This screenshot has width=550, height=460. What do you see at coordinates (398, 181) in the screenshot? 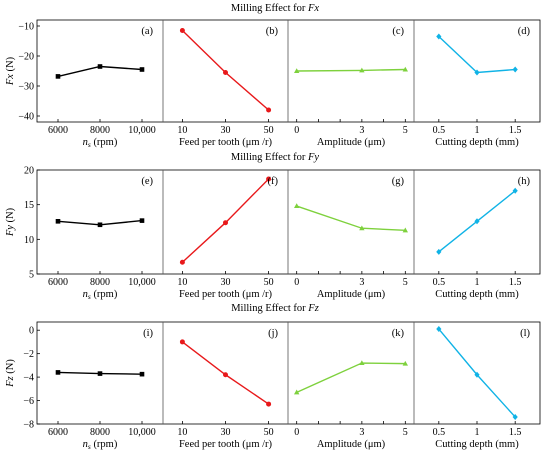
I see `panel-label: (g)` at bounding box center [398, 181].